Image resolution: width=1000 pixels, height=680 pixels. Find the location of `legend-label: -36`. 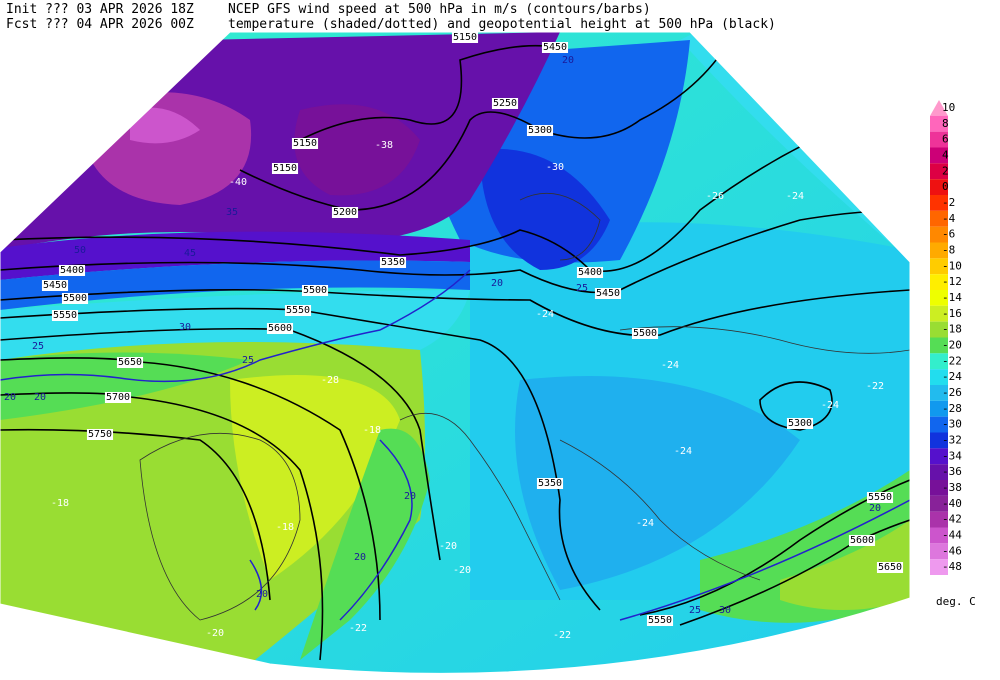

legend-label: -36 is located at coordinates (952, 471).